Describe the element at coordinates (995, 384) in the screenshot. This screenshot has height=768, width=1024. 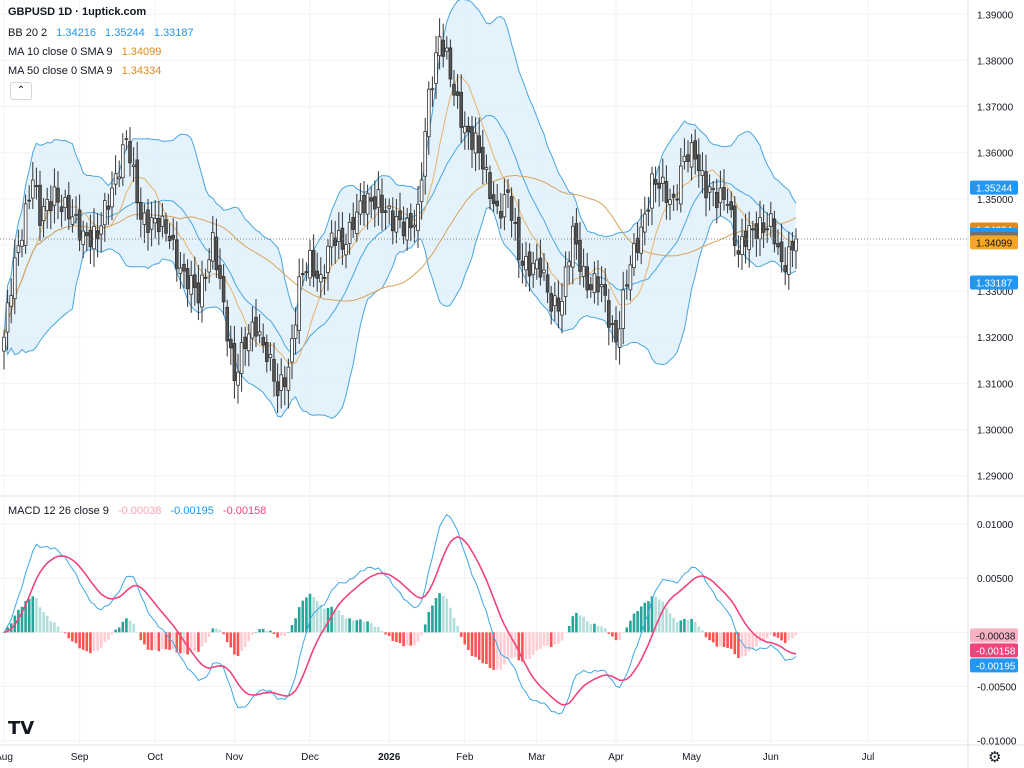
I see `price-axis-tick-label: 1.31000` at that location.